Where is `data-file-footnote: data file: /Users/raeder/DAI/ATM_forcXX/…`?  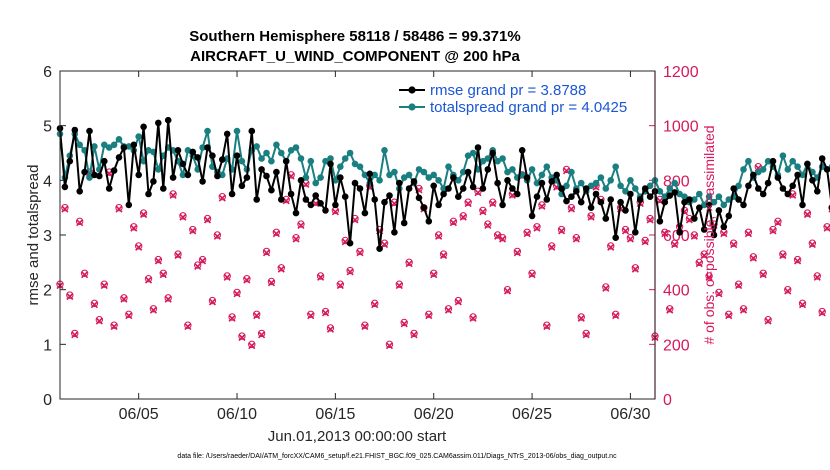
data-file-footnote: data file: /Users/raeder/DAI/ATM_forcXX/… is located at coordinates (397, 456).